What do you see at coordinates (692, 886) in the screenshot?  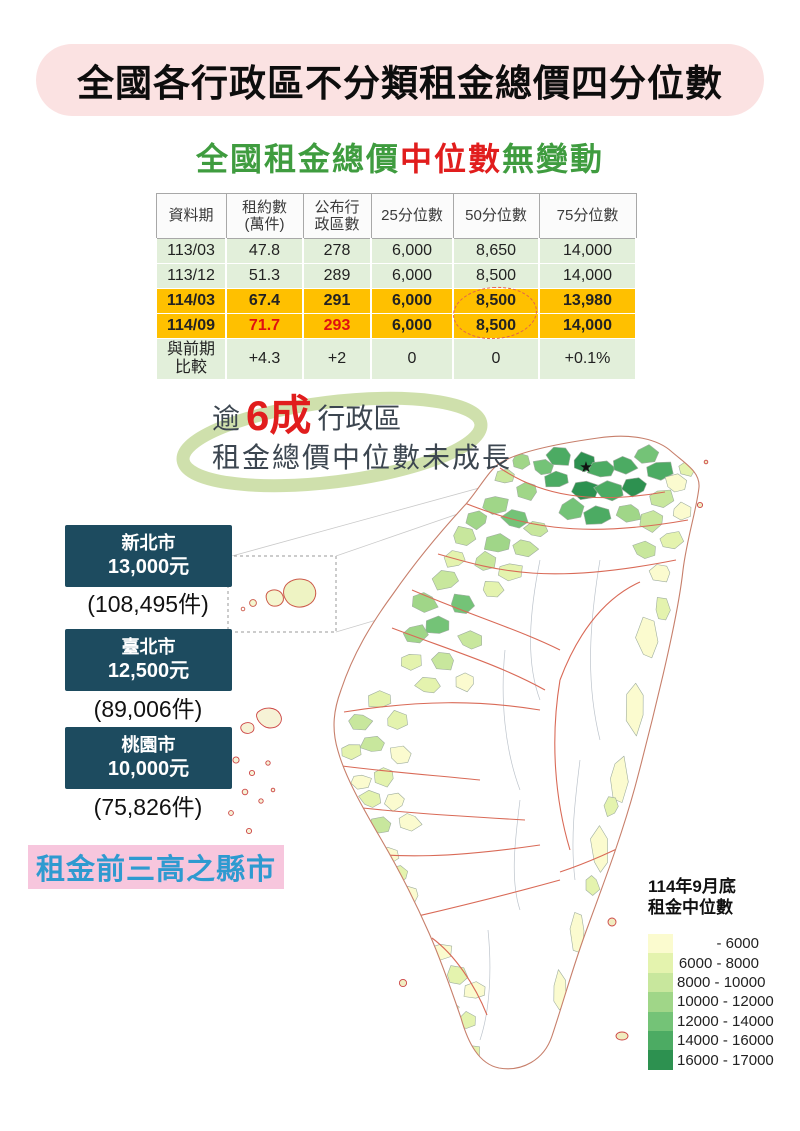 I see `legend-title-line1: 114年9月底` at bounding box center [692, 886].